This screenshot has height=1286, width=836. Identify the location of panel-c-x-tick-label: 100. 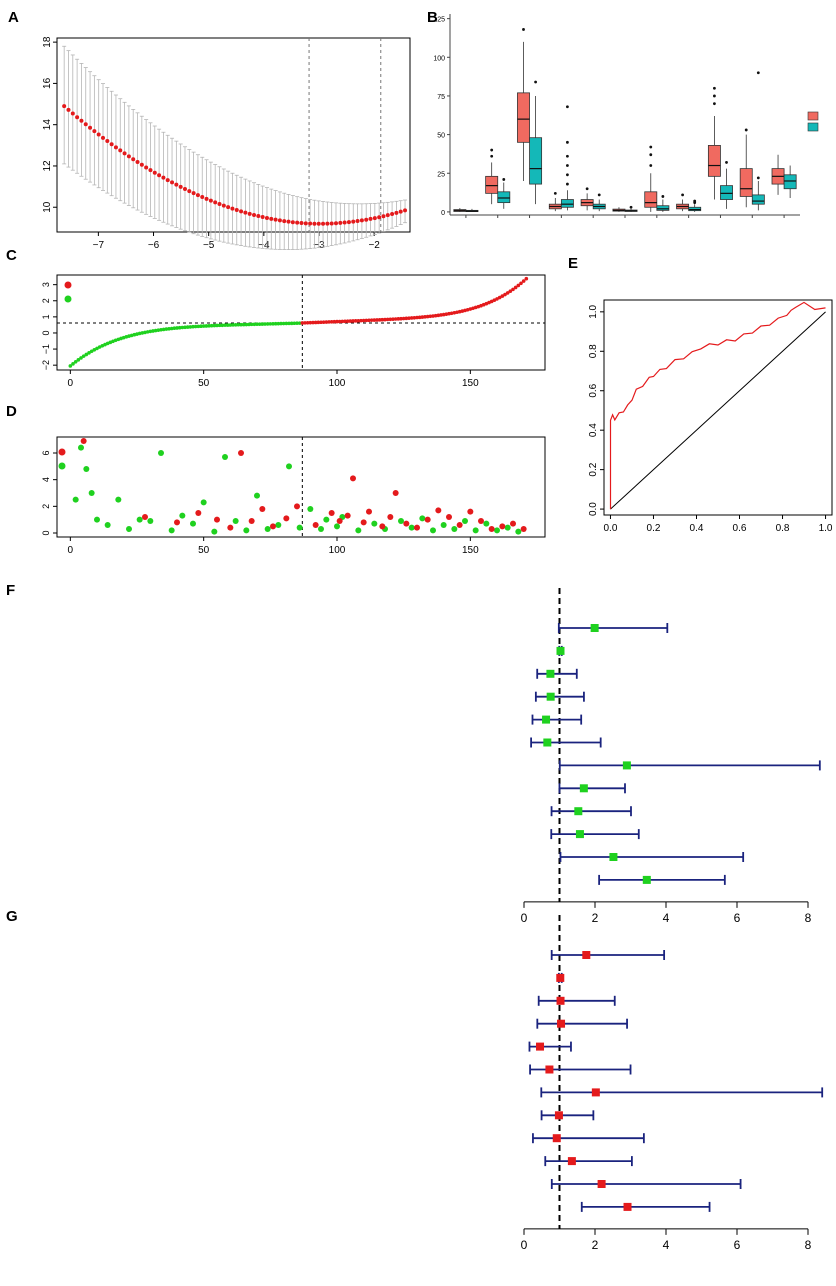
(337, 383).